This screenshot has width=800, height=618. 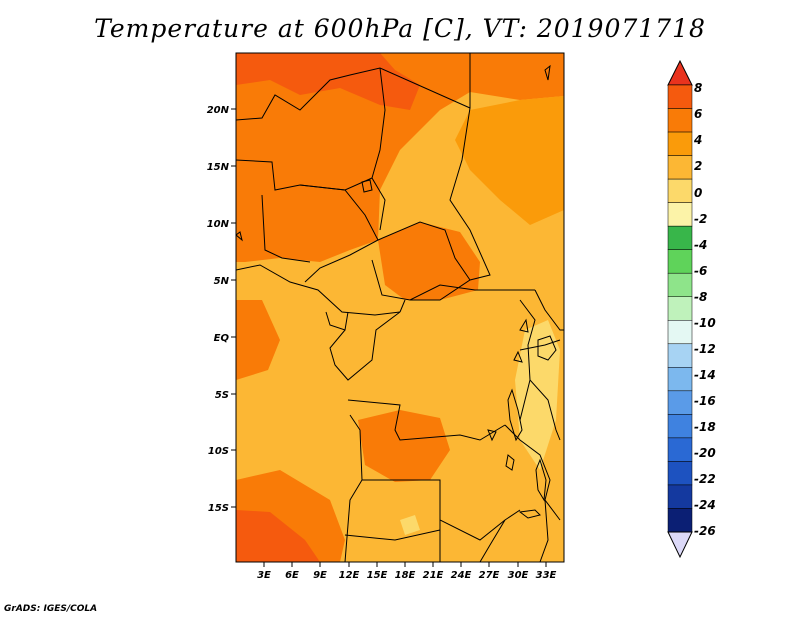 I want to click on field-region-central-4to6, so click(x=429, y=261).